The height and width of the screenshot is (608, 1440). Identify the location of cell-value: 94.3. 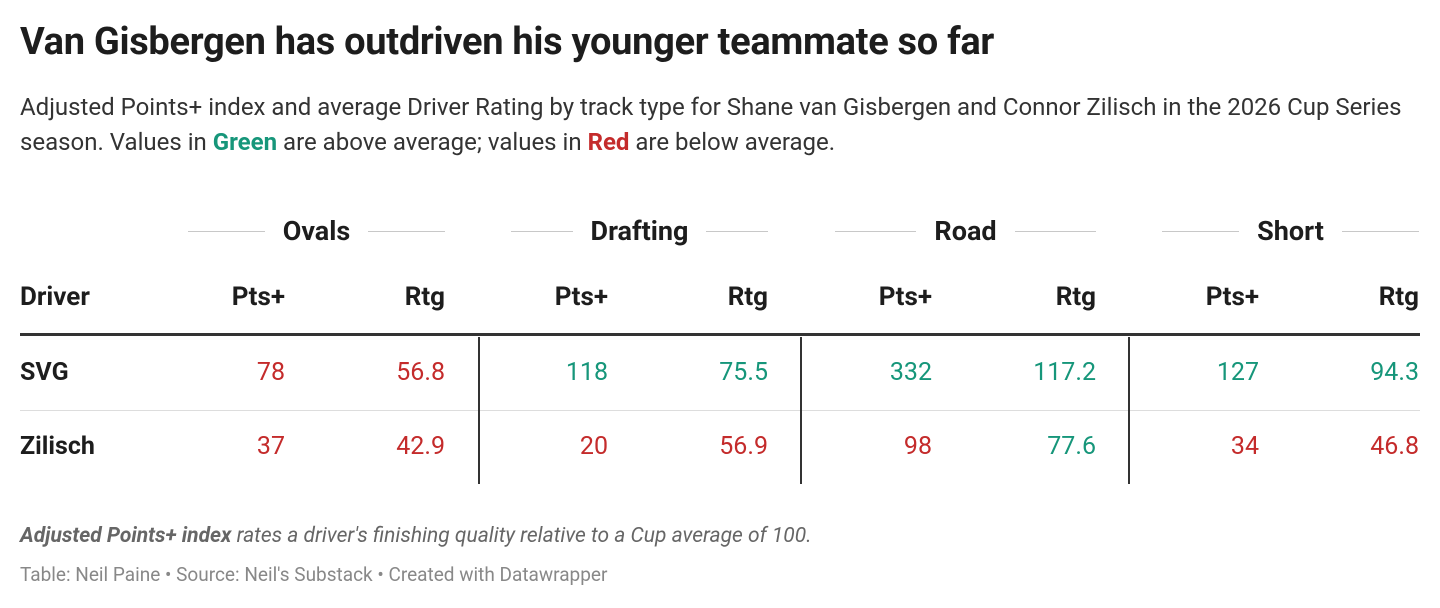
(1394, 372).